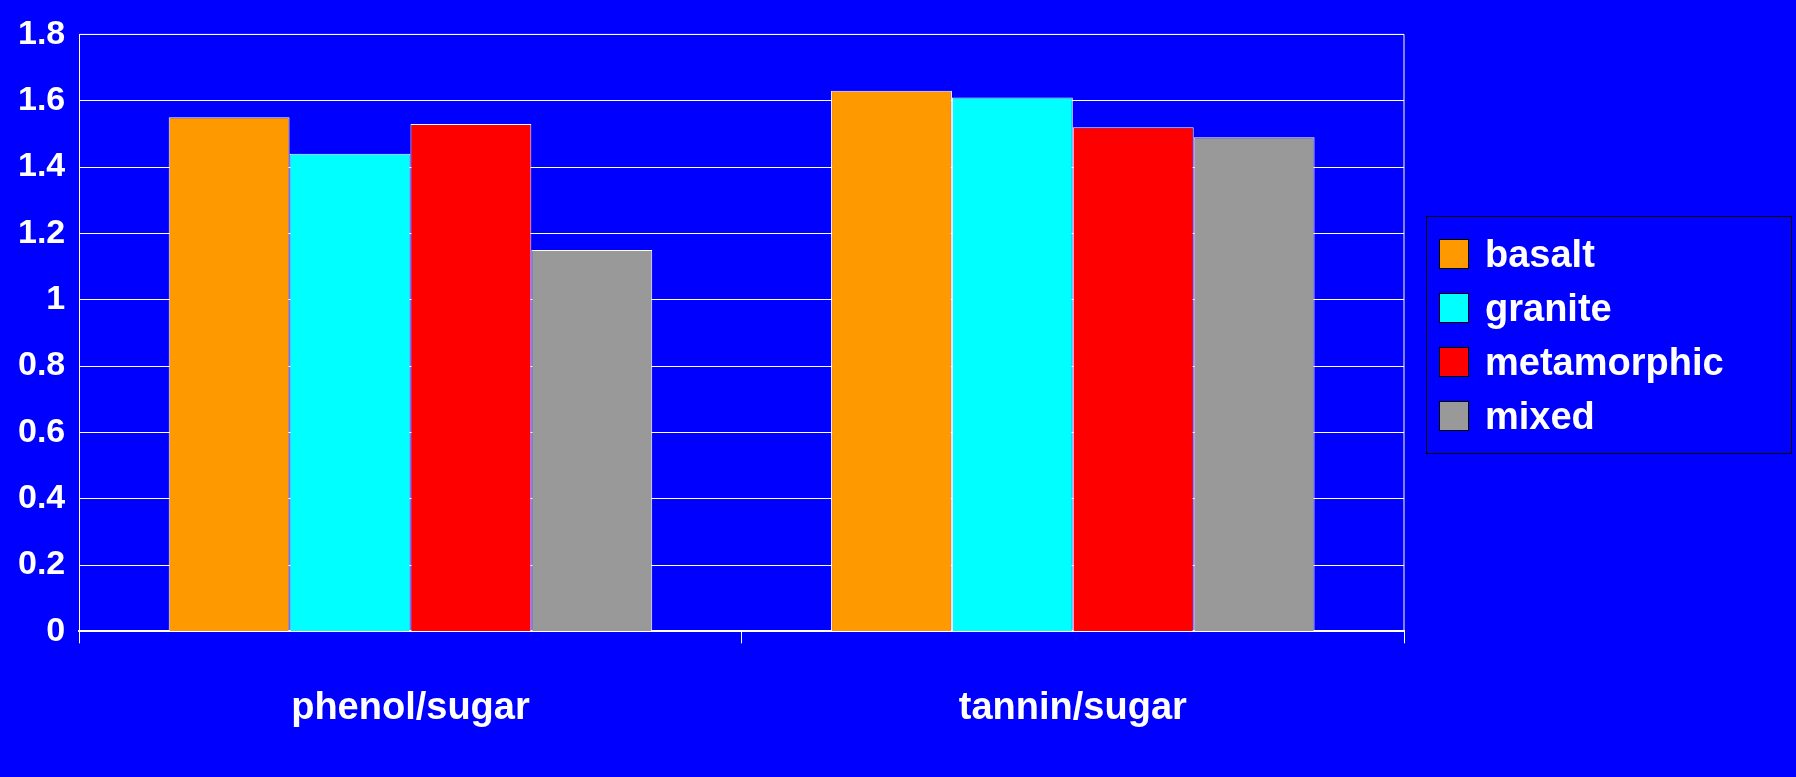  I want to click on x-tick-label: tannin/sugar, so click(1073, 705).